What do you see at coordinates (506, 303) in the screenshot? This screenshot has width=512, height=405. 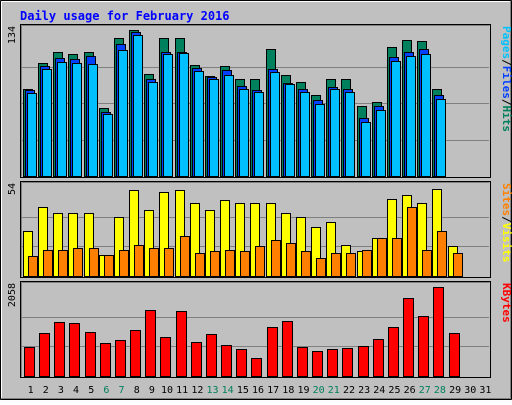 I see `panel-series-legend: KBytes` at bounding box center [506, 303].